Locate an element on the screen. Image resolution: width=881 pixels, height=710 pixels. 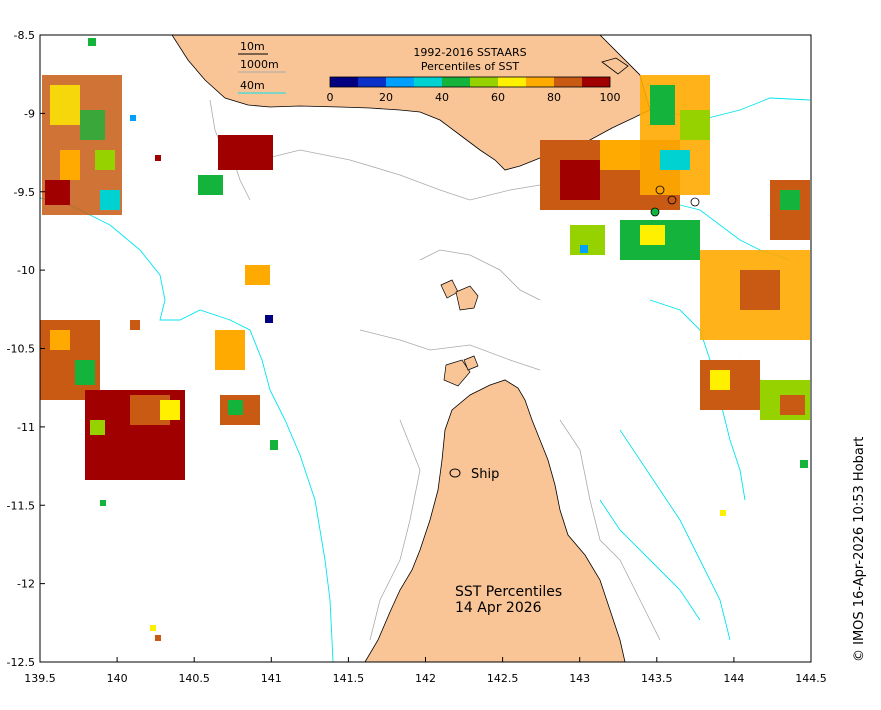
product-title: SST Percentiles is located at coordinates (508, 592).